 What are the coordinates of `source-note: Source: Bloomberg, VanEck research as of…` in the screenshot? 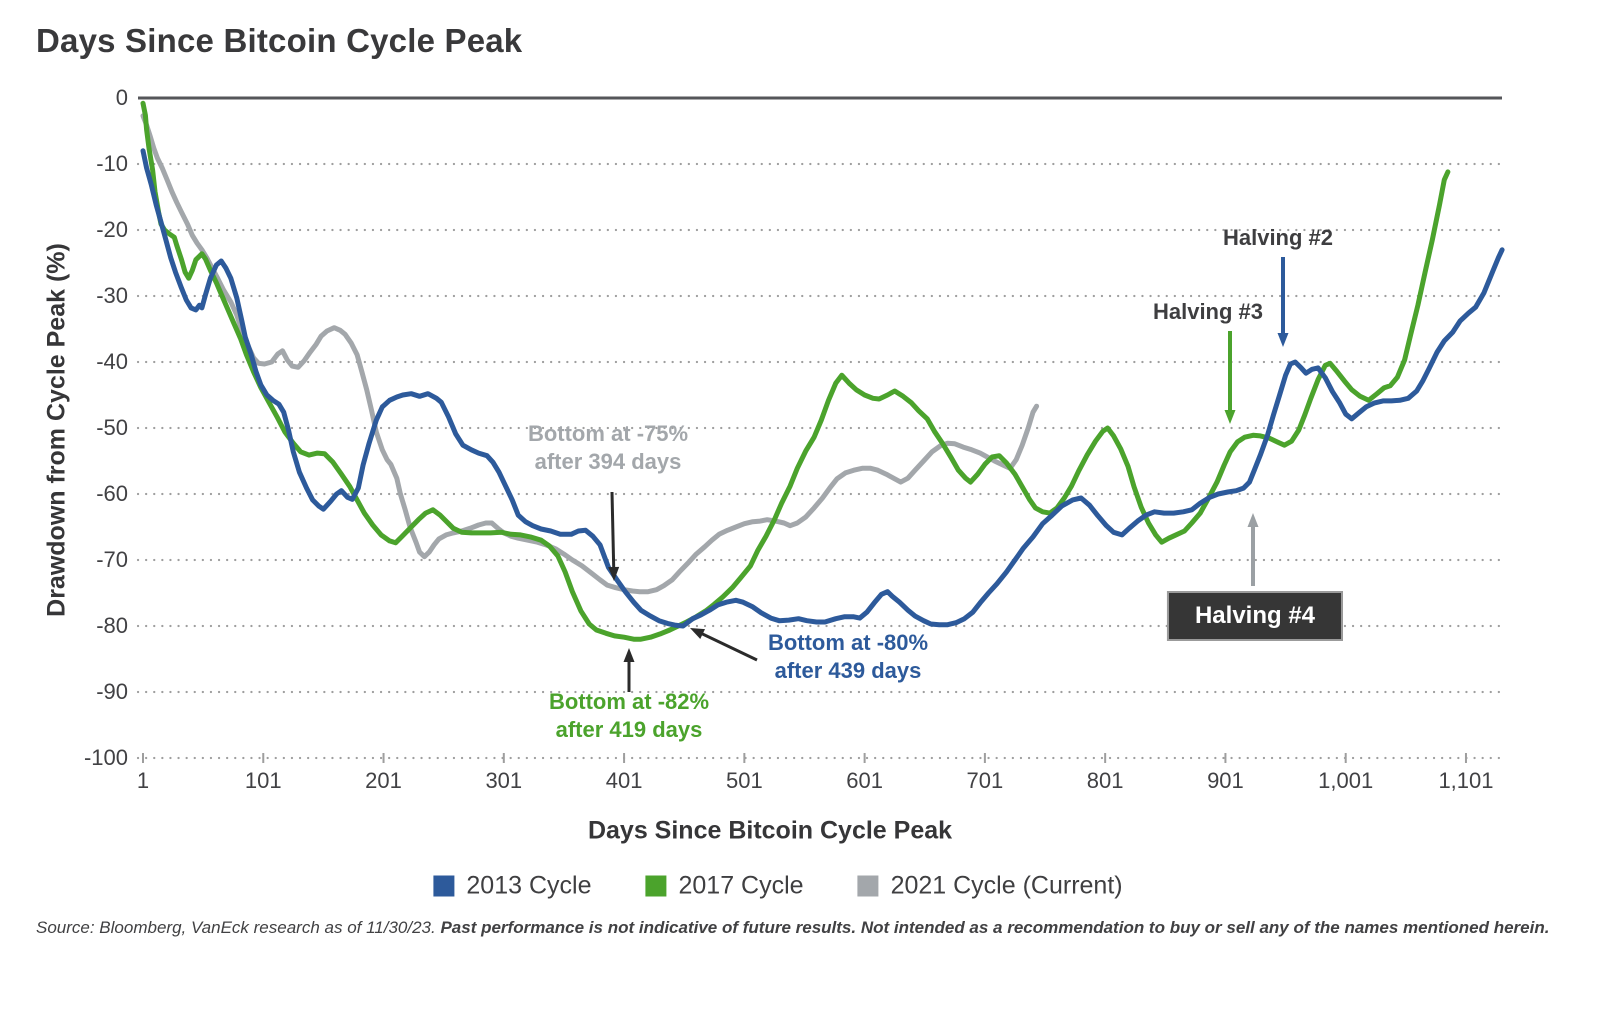 It's located at (808, 928).